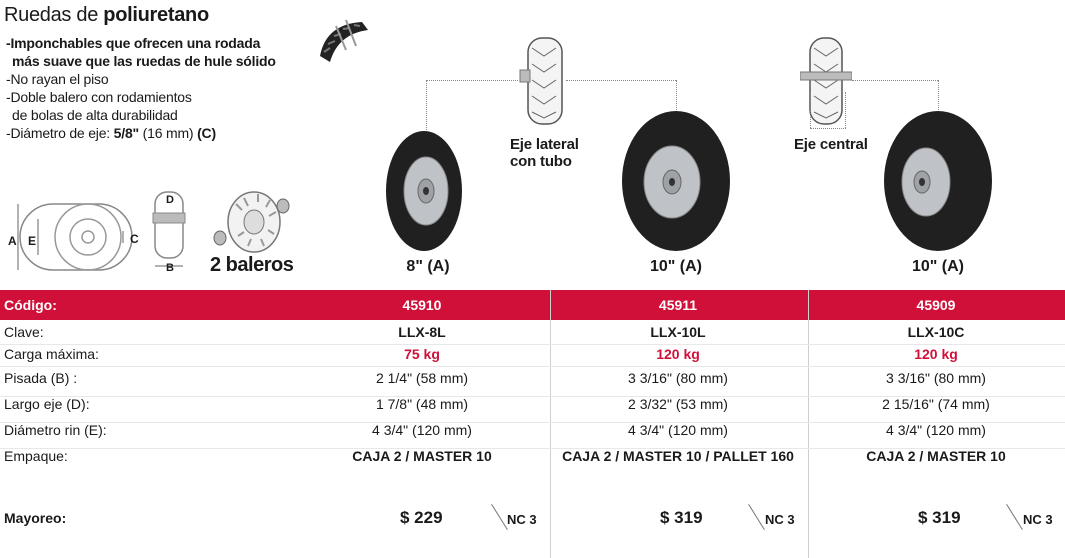 The height and width of the screenshot is (558, 1065). Describe the element at coordinates (106, 15) in the screenshot. I see `page-title: Ruedas de poliuretano` at that location.